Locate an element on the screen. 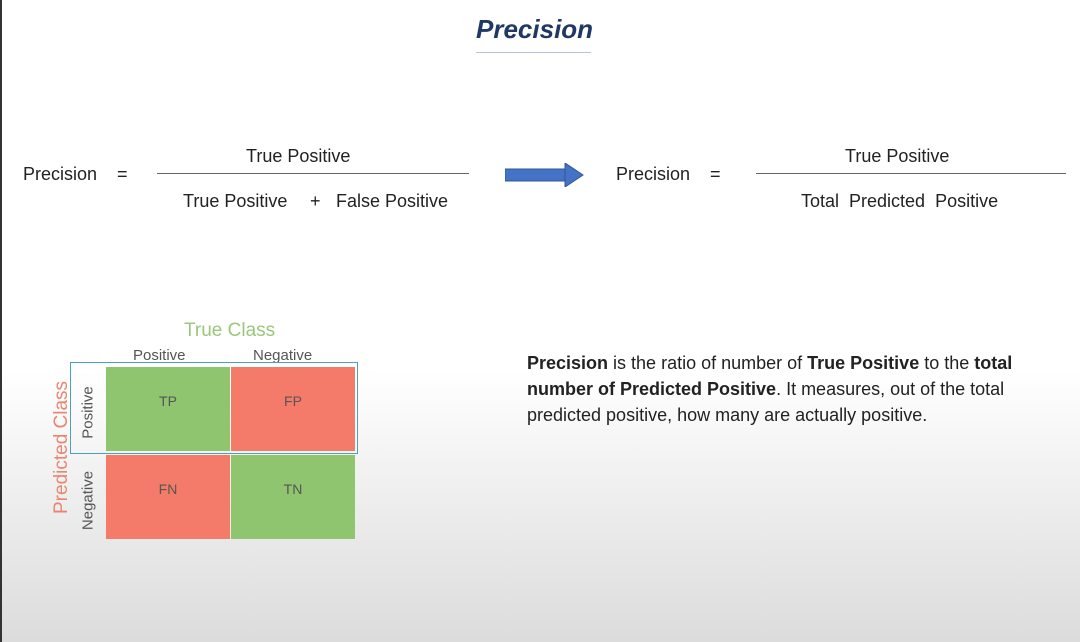 The image size is (1080, 642). page-title: Precision is located at coordinates (535, 29).